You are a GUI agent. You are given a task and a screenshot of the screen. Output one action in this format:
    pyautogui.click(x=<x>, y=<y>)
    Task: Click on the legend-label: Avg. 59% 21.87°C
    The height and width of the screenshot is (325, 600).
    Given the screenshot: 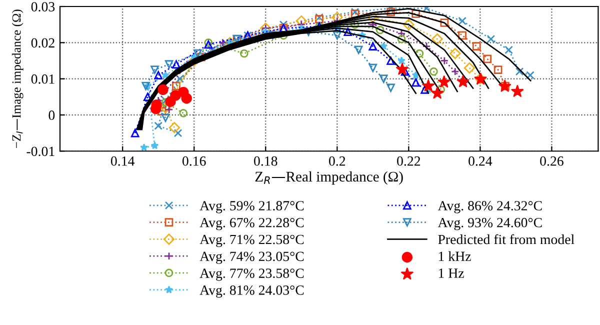 What is the action you would take?
    pyautogui.click(x=252, y=207)
    